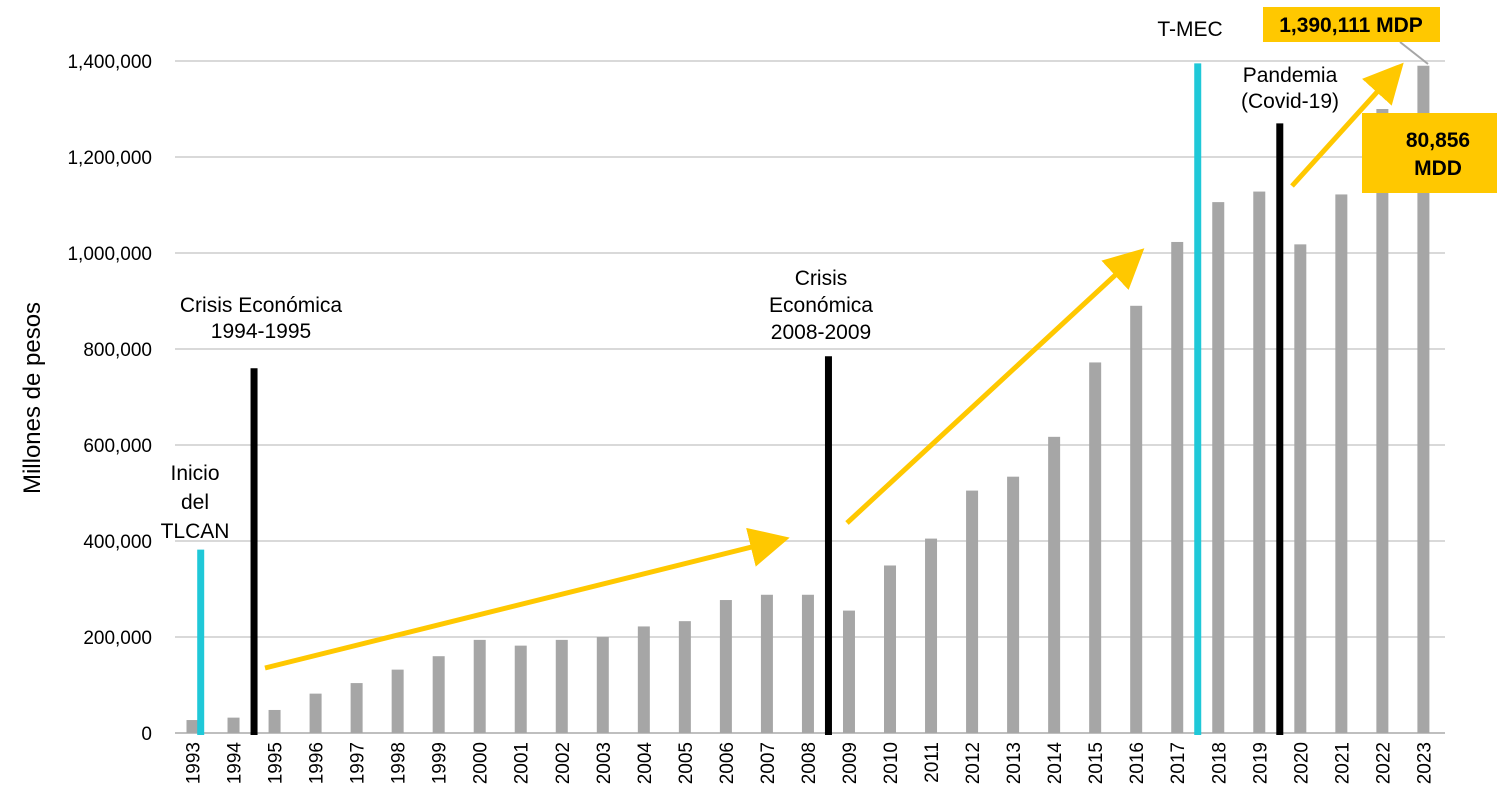 Image resolution: width=1498 pixels, height=812 pixels. Describe the element at coordinates (645, 763) in the screenshot. I see `x-tick-label: 2004` at that location.